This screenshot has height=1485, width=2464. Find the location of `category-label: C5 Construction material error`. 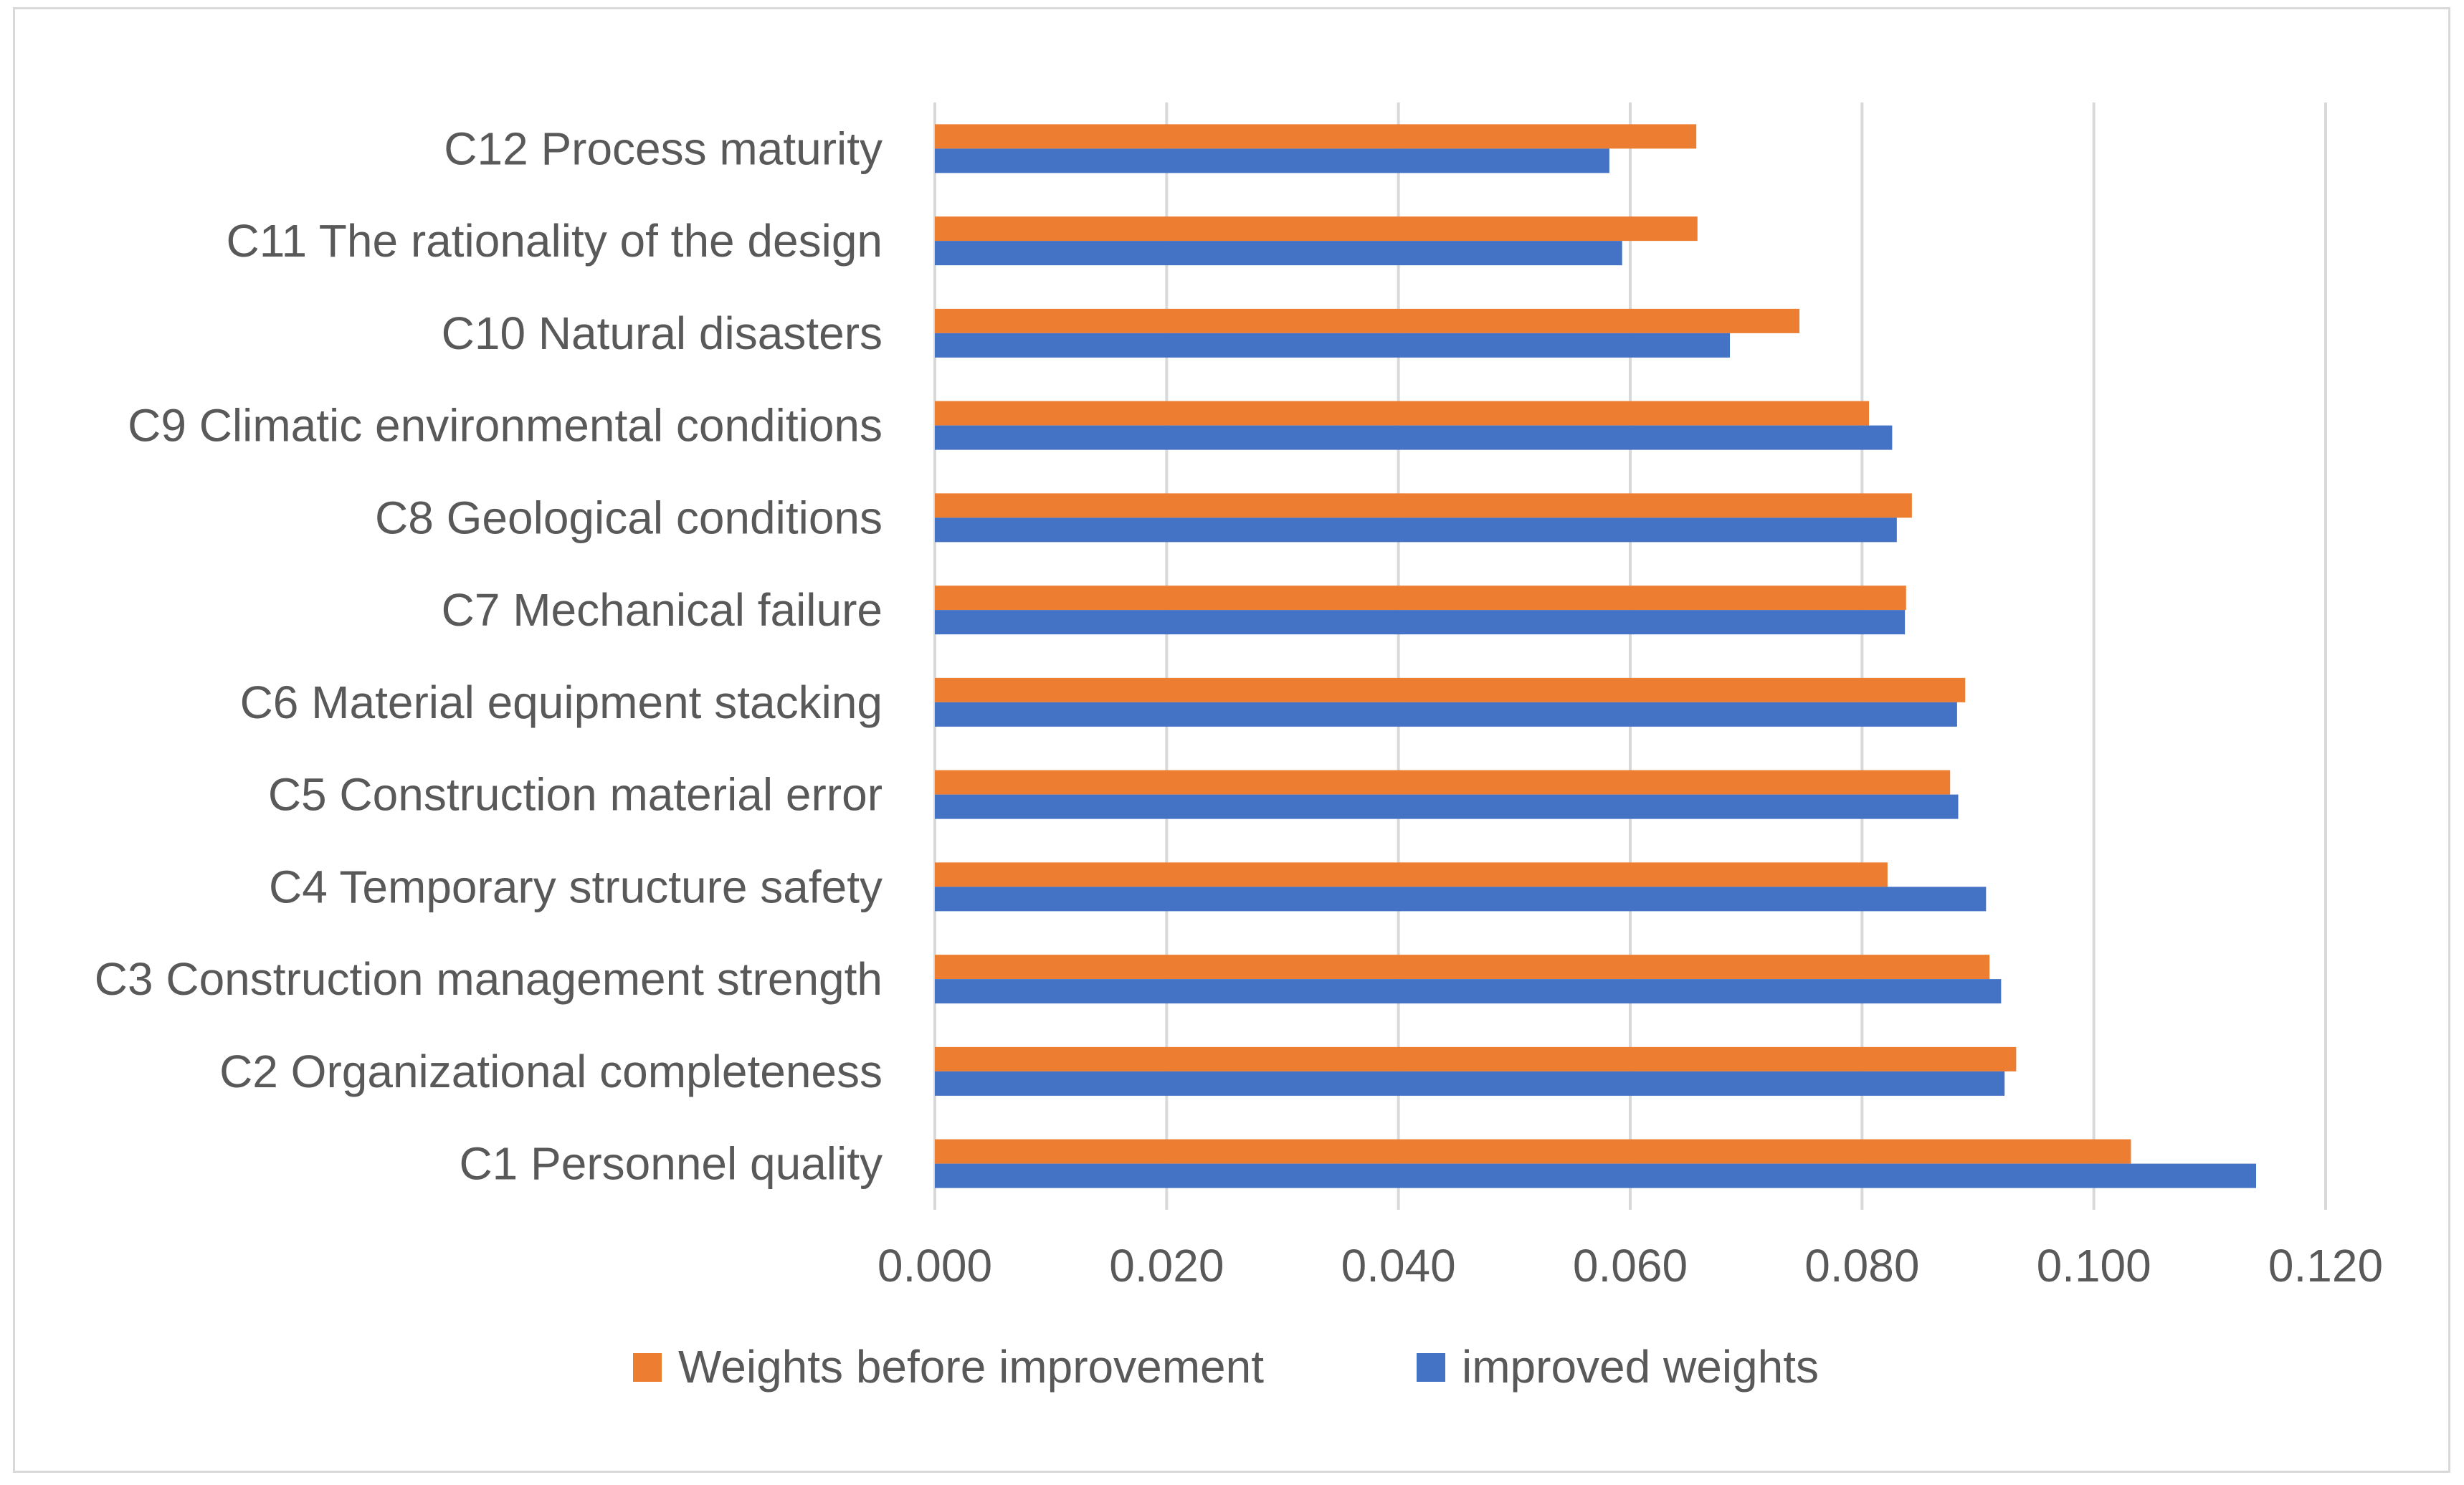

category-label: C5 Construction material error is located at coordinates (575, 795).